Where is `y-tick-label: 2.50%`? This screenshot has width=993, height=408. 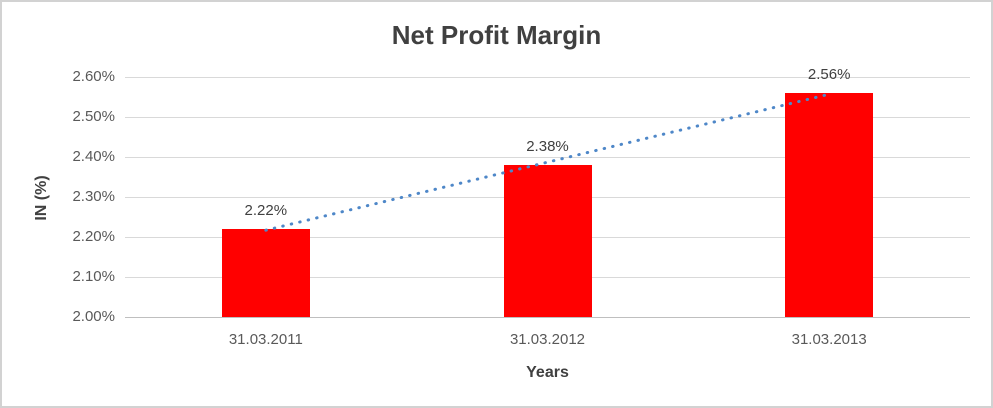 y-tick-label: 2.50% is located at coordinates (93, 116).